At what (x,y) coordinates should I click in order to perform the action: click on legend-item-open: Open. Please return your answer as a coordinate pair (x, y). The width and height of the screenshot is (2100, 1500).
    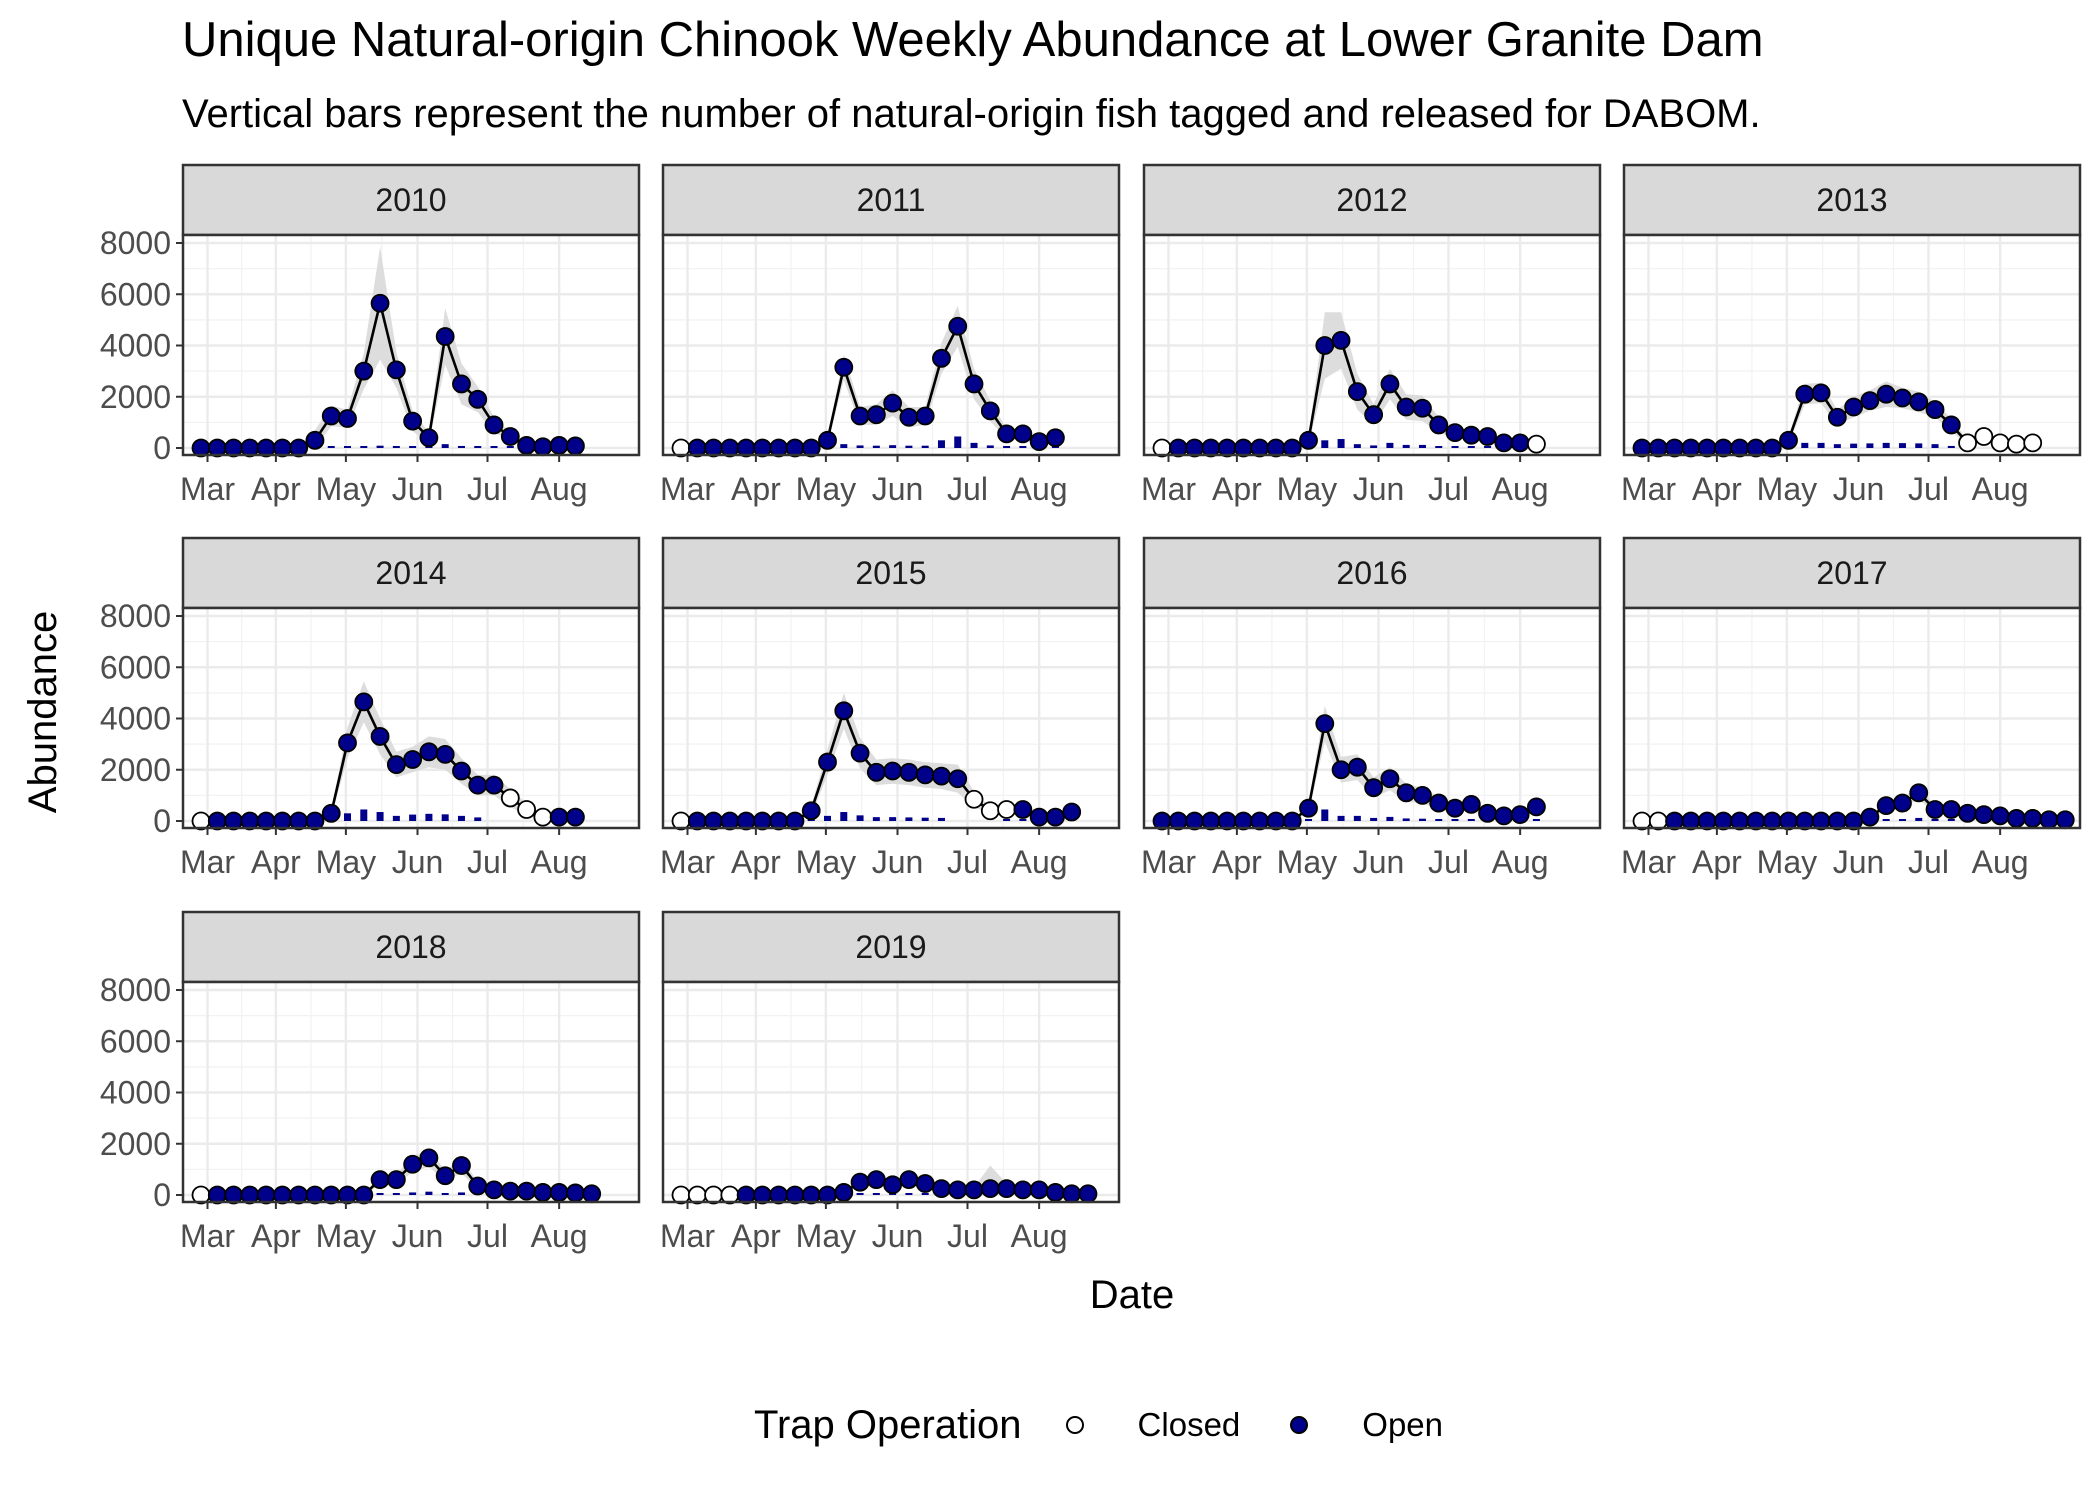
    Looking at the image, I should click on (1366, 1425).